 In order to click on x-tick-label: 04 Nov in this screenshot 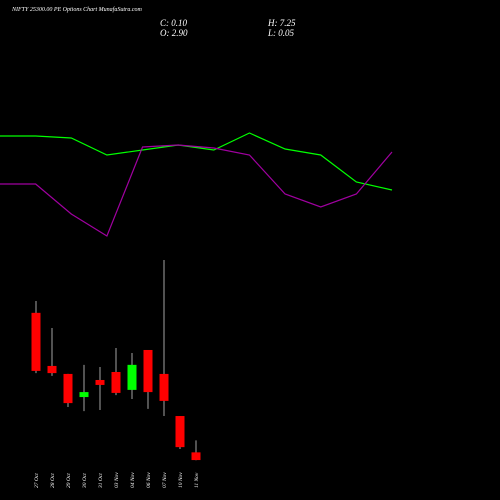, I will do `click(132, 480)`.